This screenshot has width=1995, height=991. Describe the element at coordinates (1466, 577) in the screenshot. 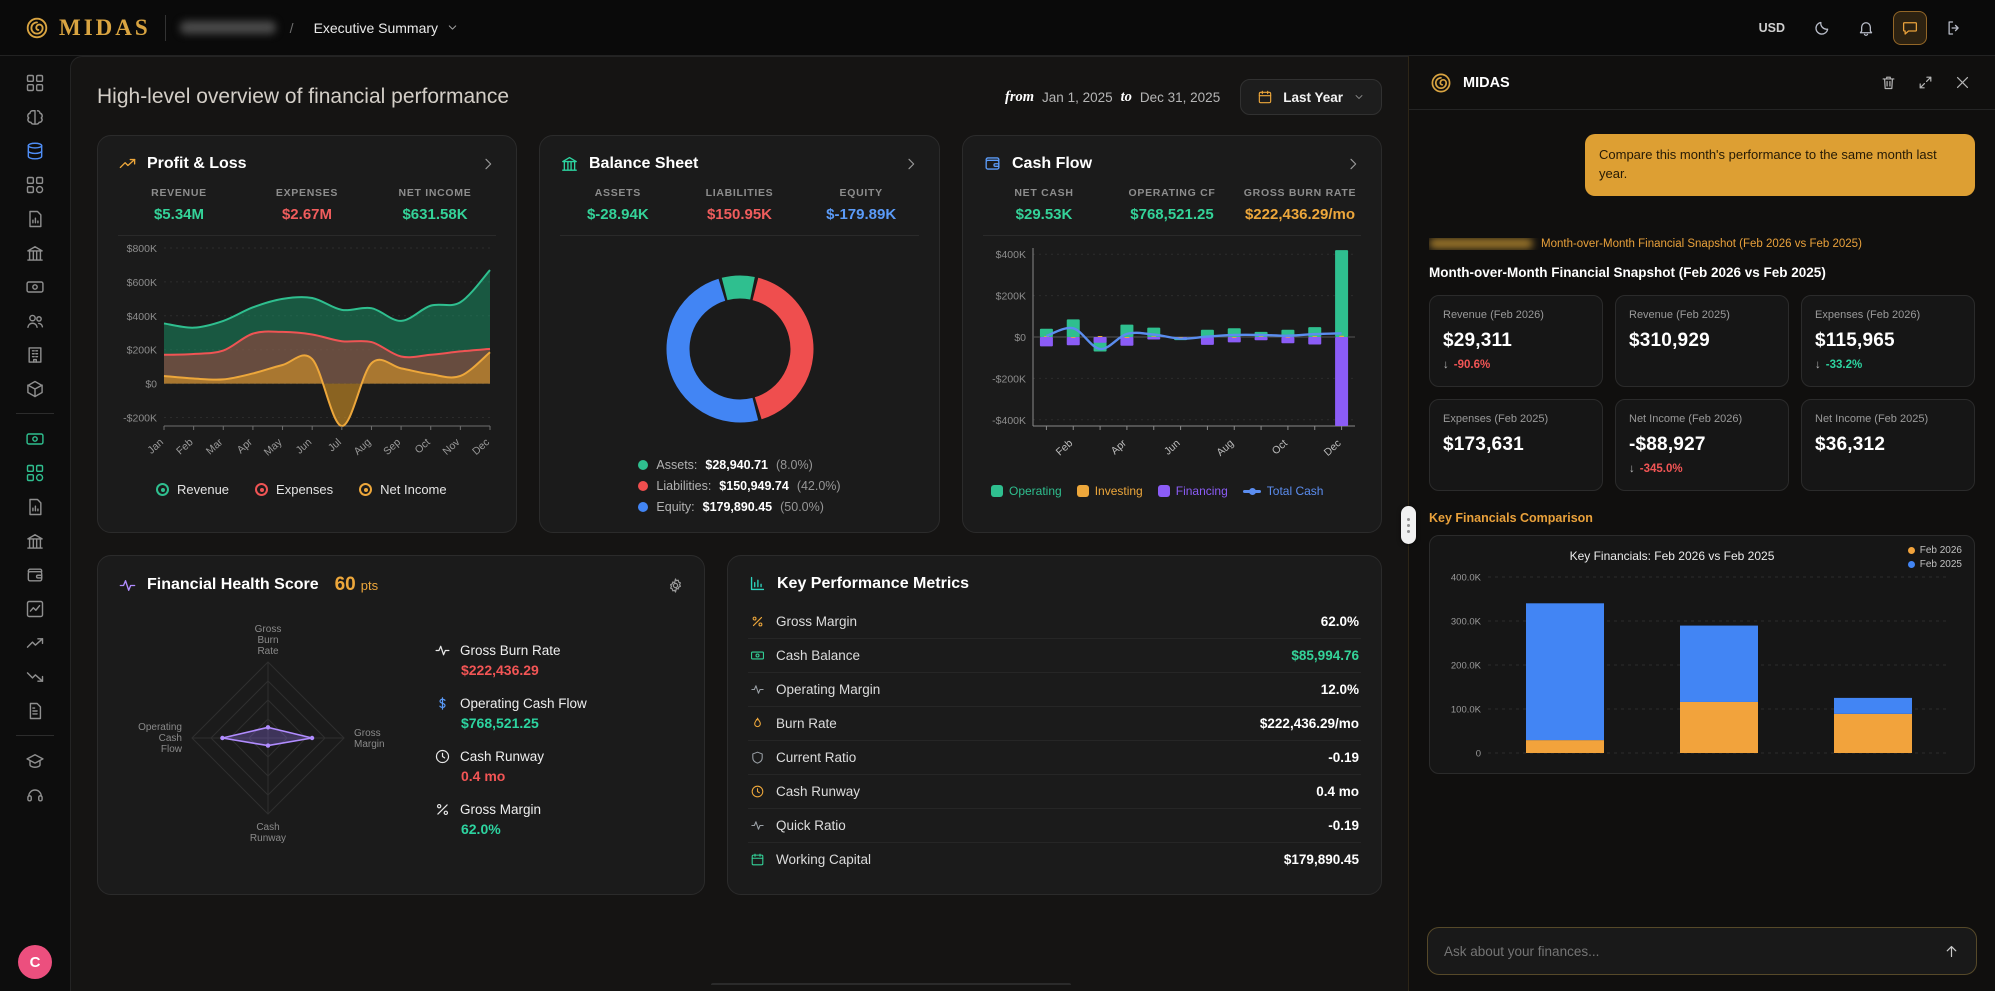

I see `svg-text: 400.0K` at that location.